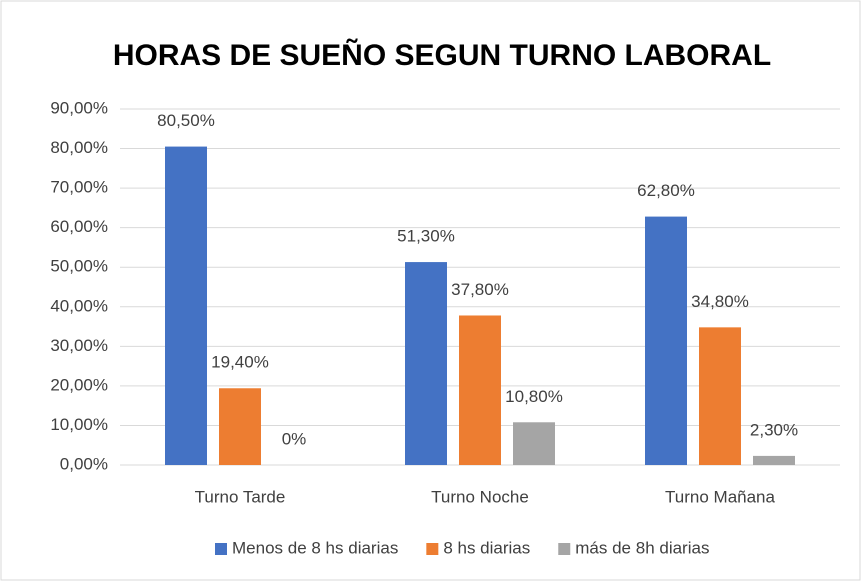 This screenshot has height=581, width=861. Describe the element at coordinates (79, 226) in the screenshot. I see `y-tick-label: 60,00%` at that location.